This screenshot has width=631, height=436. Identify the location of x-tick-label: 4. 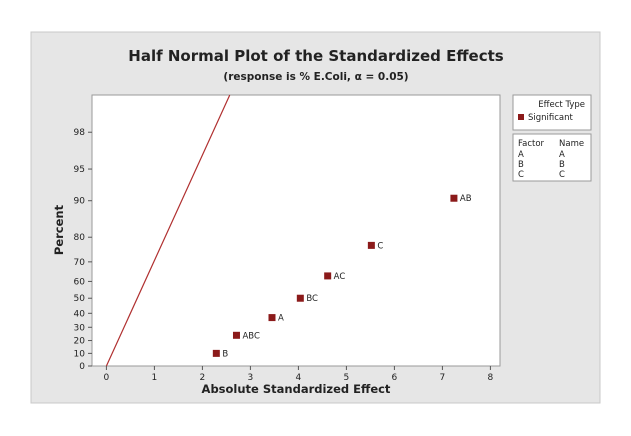
(299, 378).